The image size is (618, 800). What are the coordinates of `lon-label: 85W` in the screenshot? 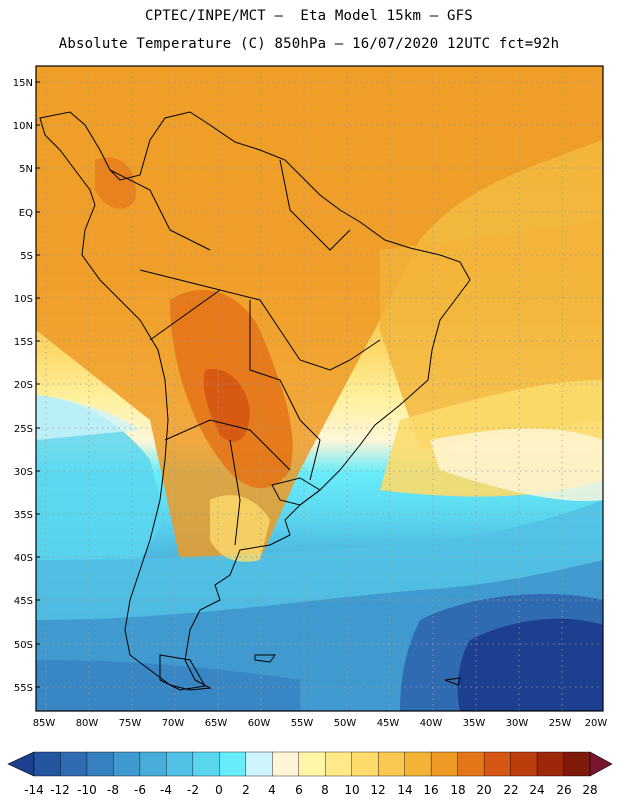 It's located at (44, 723).